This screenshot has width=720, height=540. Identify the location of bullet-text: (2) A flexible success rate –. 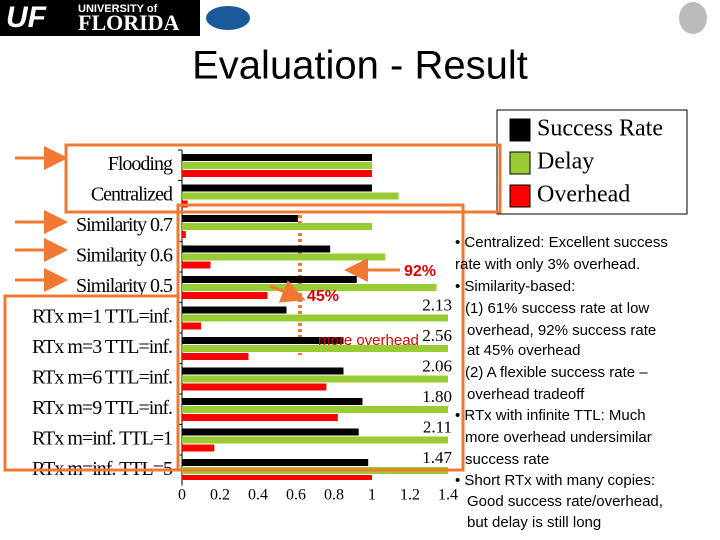
(556, 372).